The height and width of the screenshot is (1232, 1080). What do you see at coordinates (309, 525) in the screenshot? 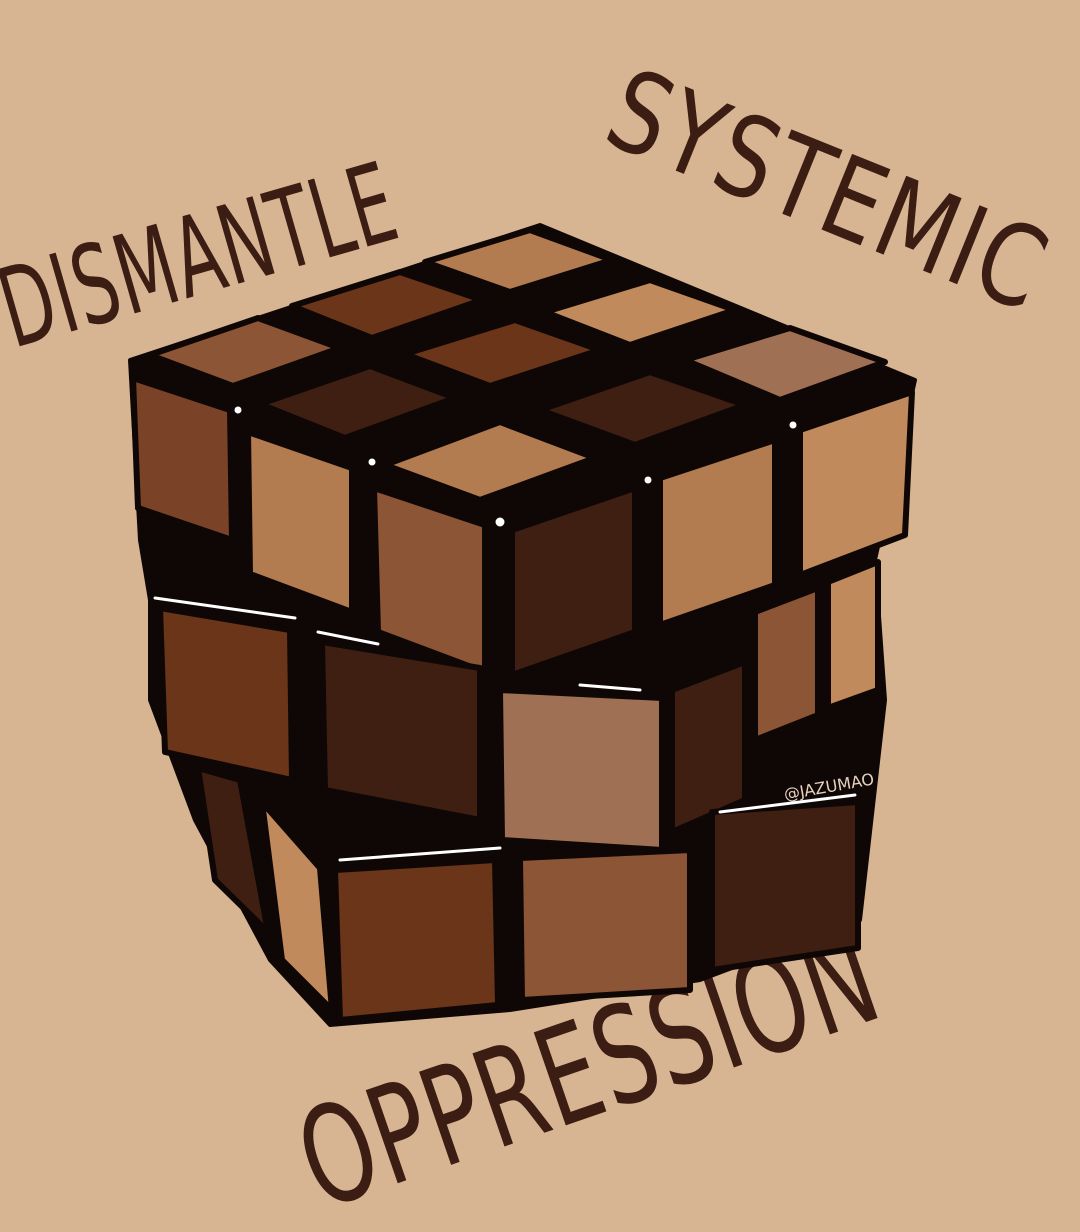
I see `front-left-top-row` at bounding box center [309, 525].